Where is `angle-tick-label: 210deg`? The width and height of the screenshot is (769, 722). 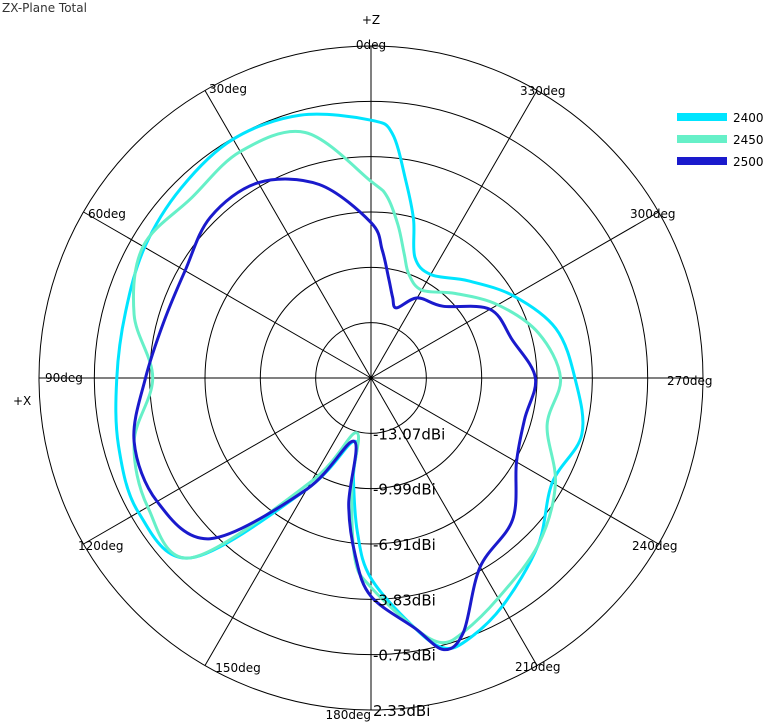 angle-tick-label: 210deg is located at coordinates (538, 667).